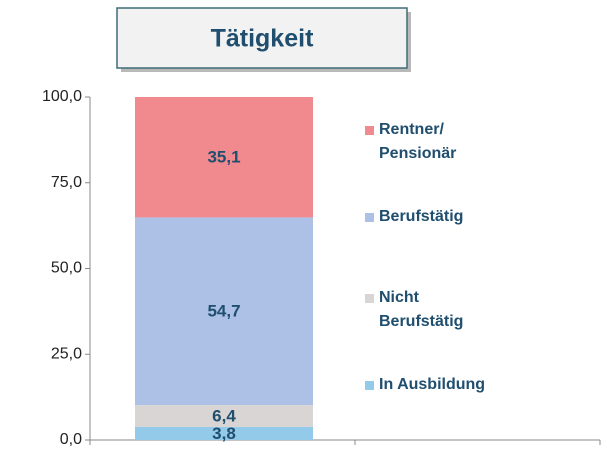 This screenshot has height=451, width=607. I want to click on value-label: 6,4, so click(224, 415).